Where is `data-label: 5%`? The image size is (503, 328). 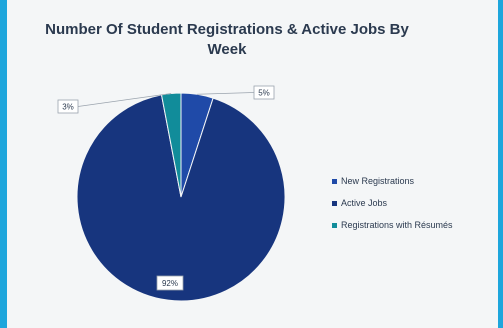
data-label: 5% is located at coordinates (264, 93).